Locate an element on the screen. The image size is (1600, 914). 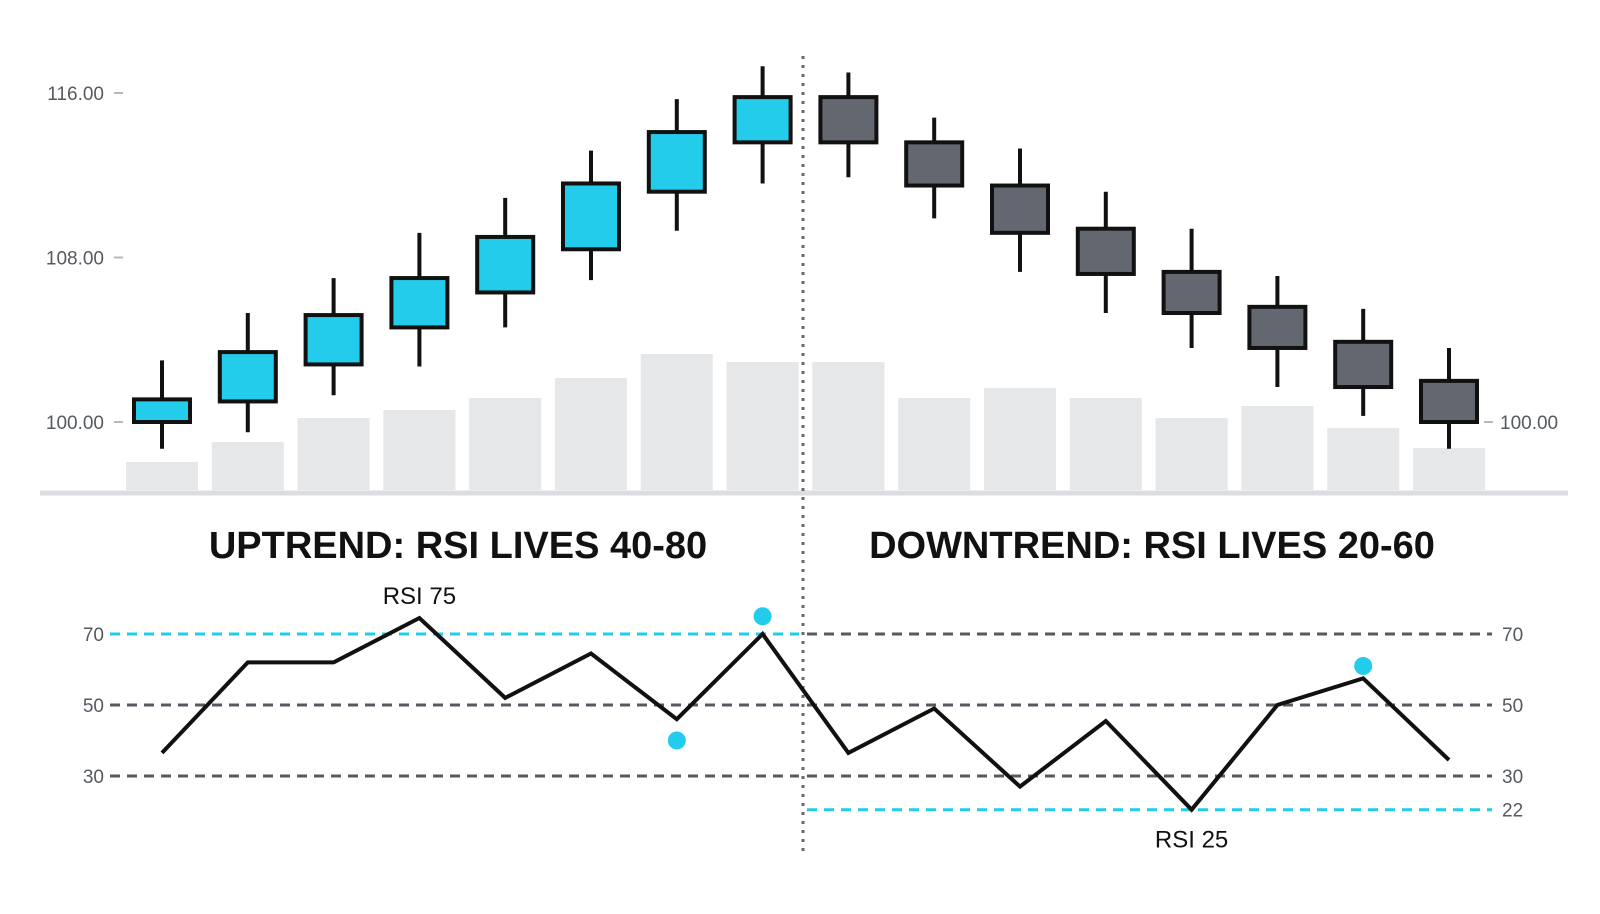
rsi-annotation: RSI 75 is located at coordinates (419, 596).